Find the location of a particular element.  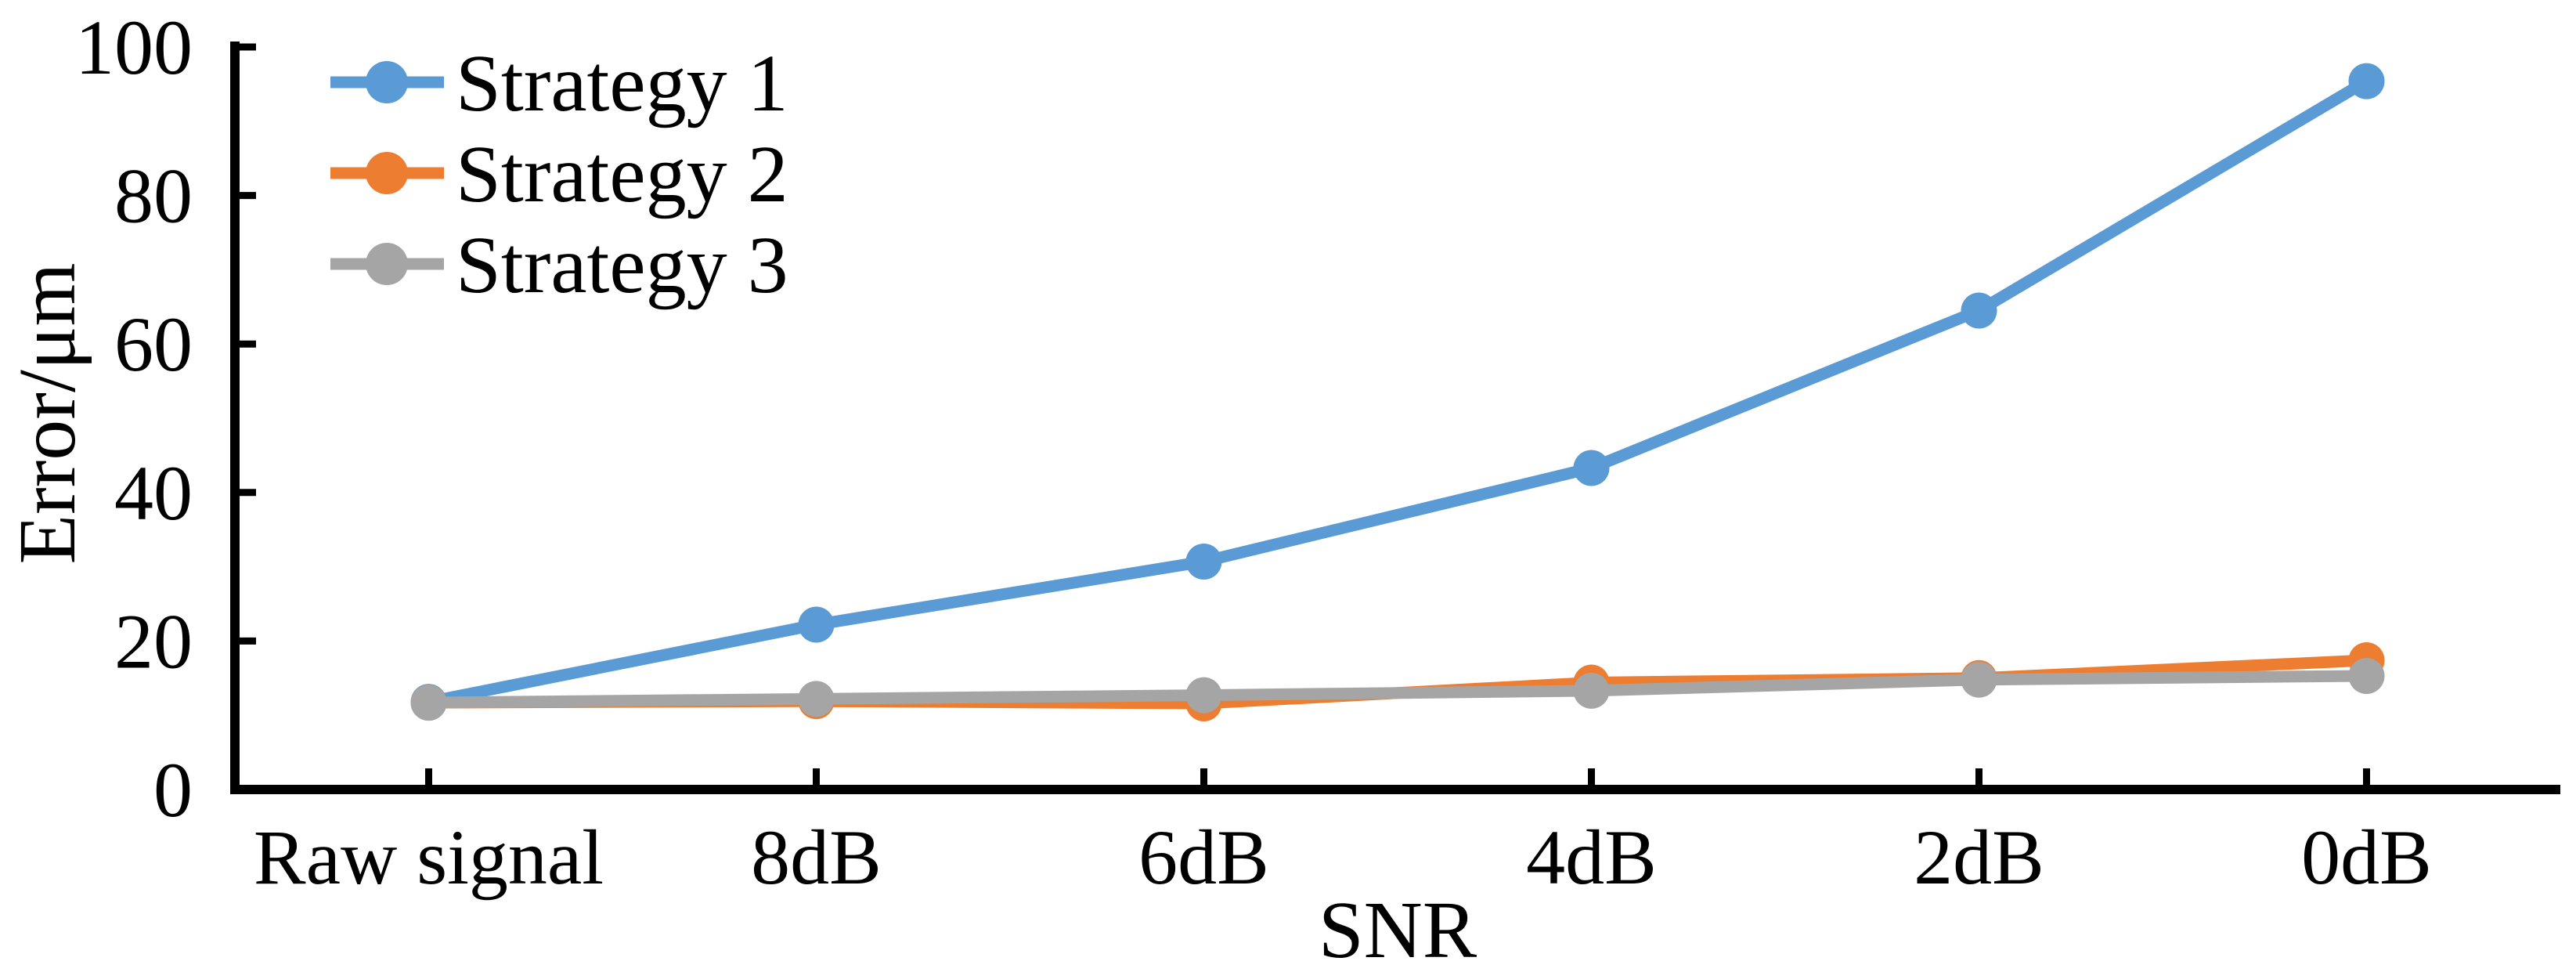

x-tick-label: 2dB is located at coordinates (1979, 858).